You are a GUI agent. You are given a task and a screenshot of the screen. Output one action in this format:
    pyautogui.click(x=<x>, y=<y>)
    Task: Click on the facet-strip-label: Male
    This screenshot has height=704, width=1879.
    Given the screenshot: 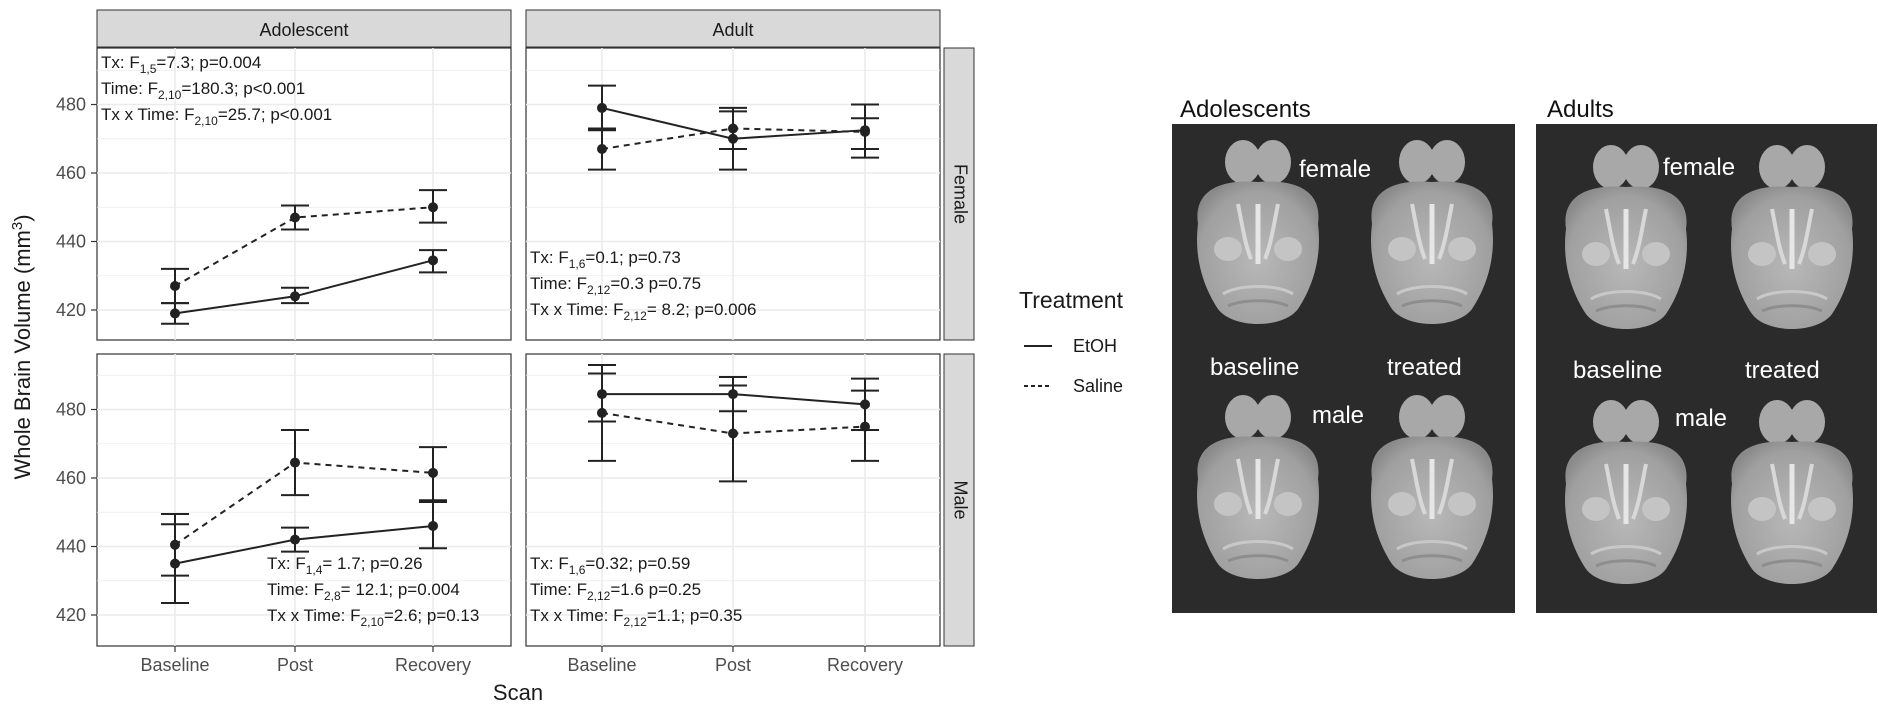 What is the action you would take?
    pyautogui.click(x=960, y=499)
    